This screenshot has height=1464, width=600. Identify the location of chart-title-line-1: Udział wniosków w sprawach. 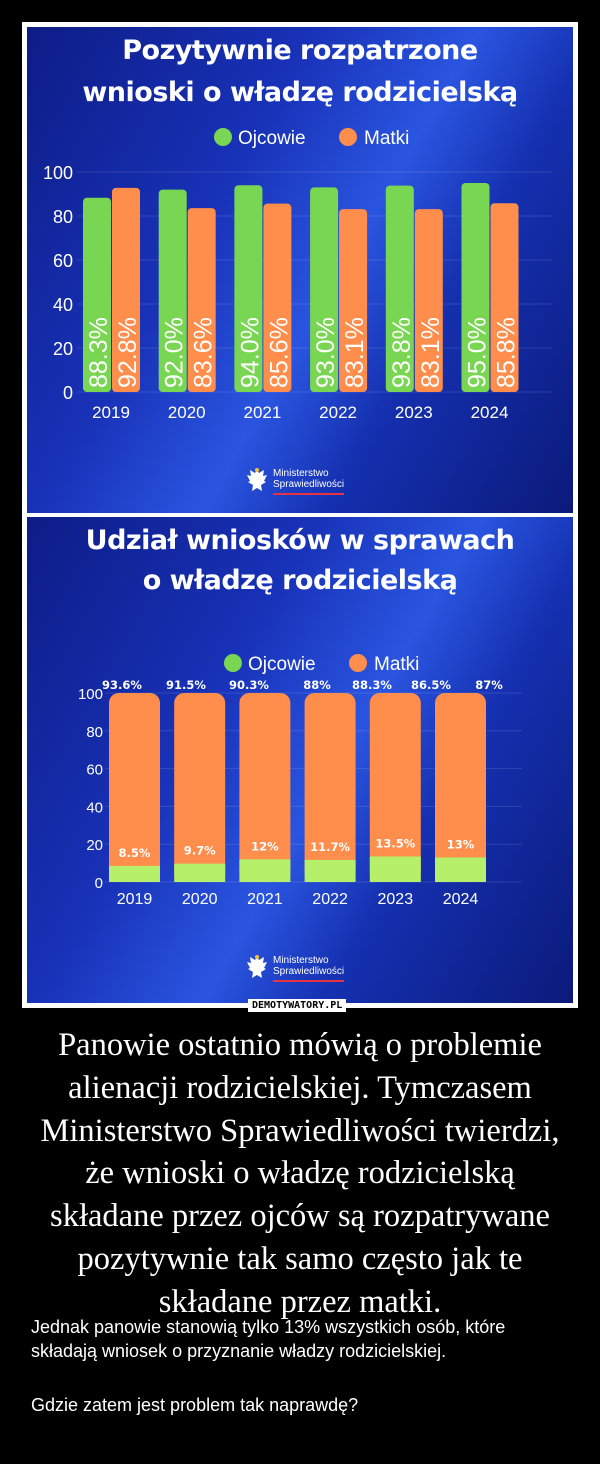
(300, 540).